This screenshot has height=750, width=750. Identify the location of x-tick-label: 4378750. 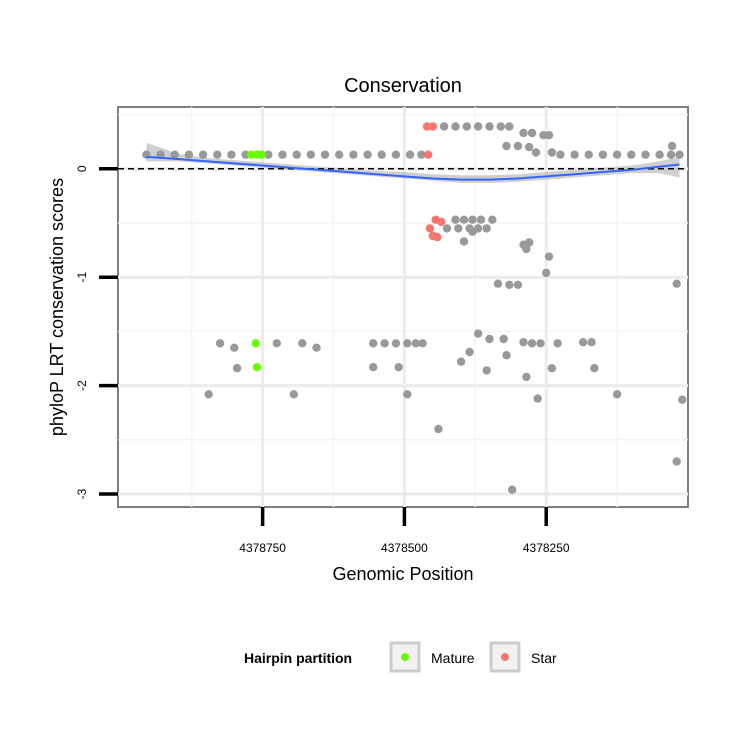
(262, 548).